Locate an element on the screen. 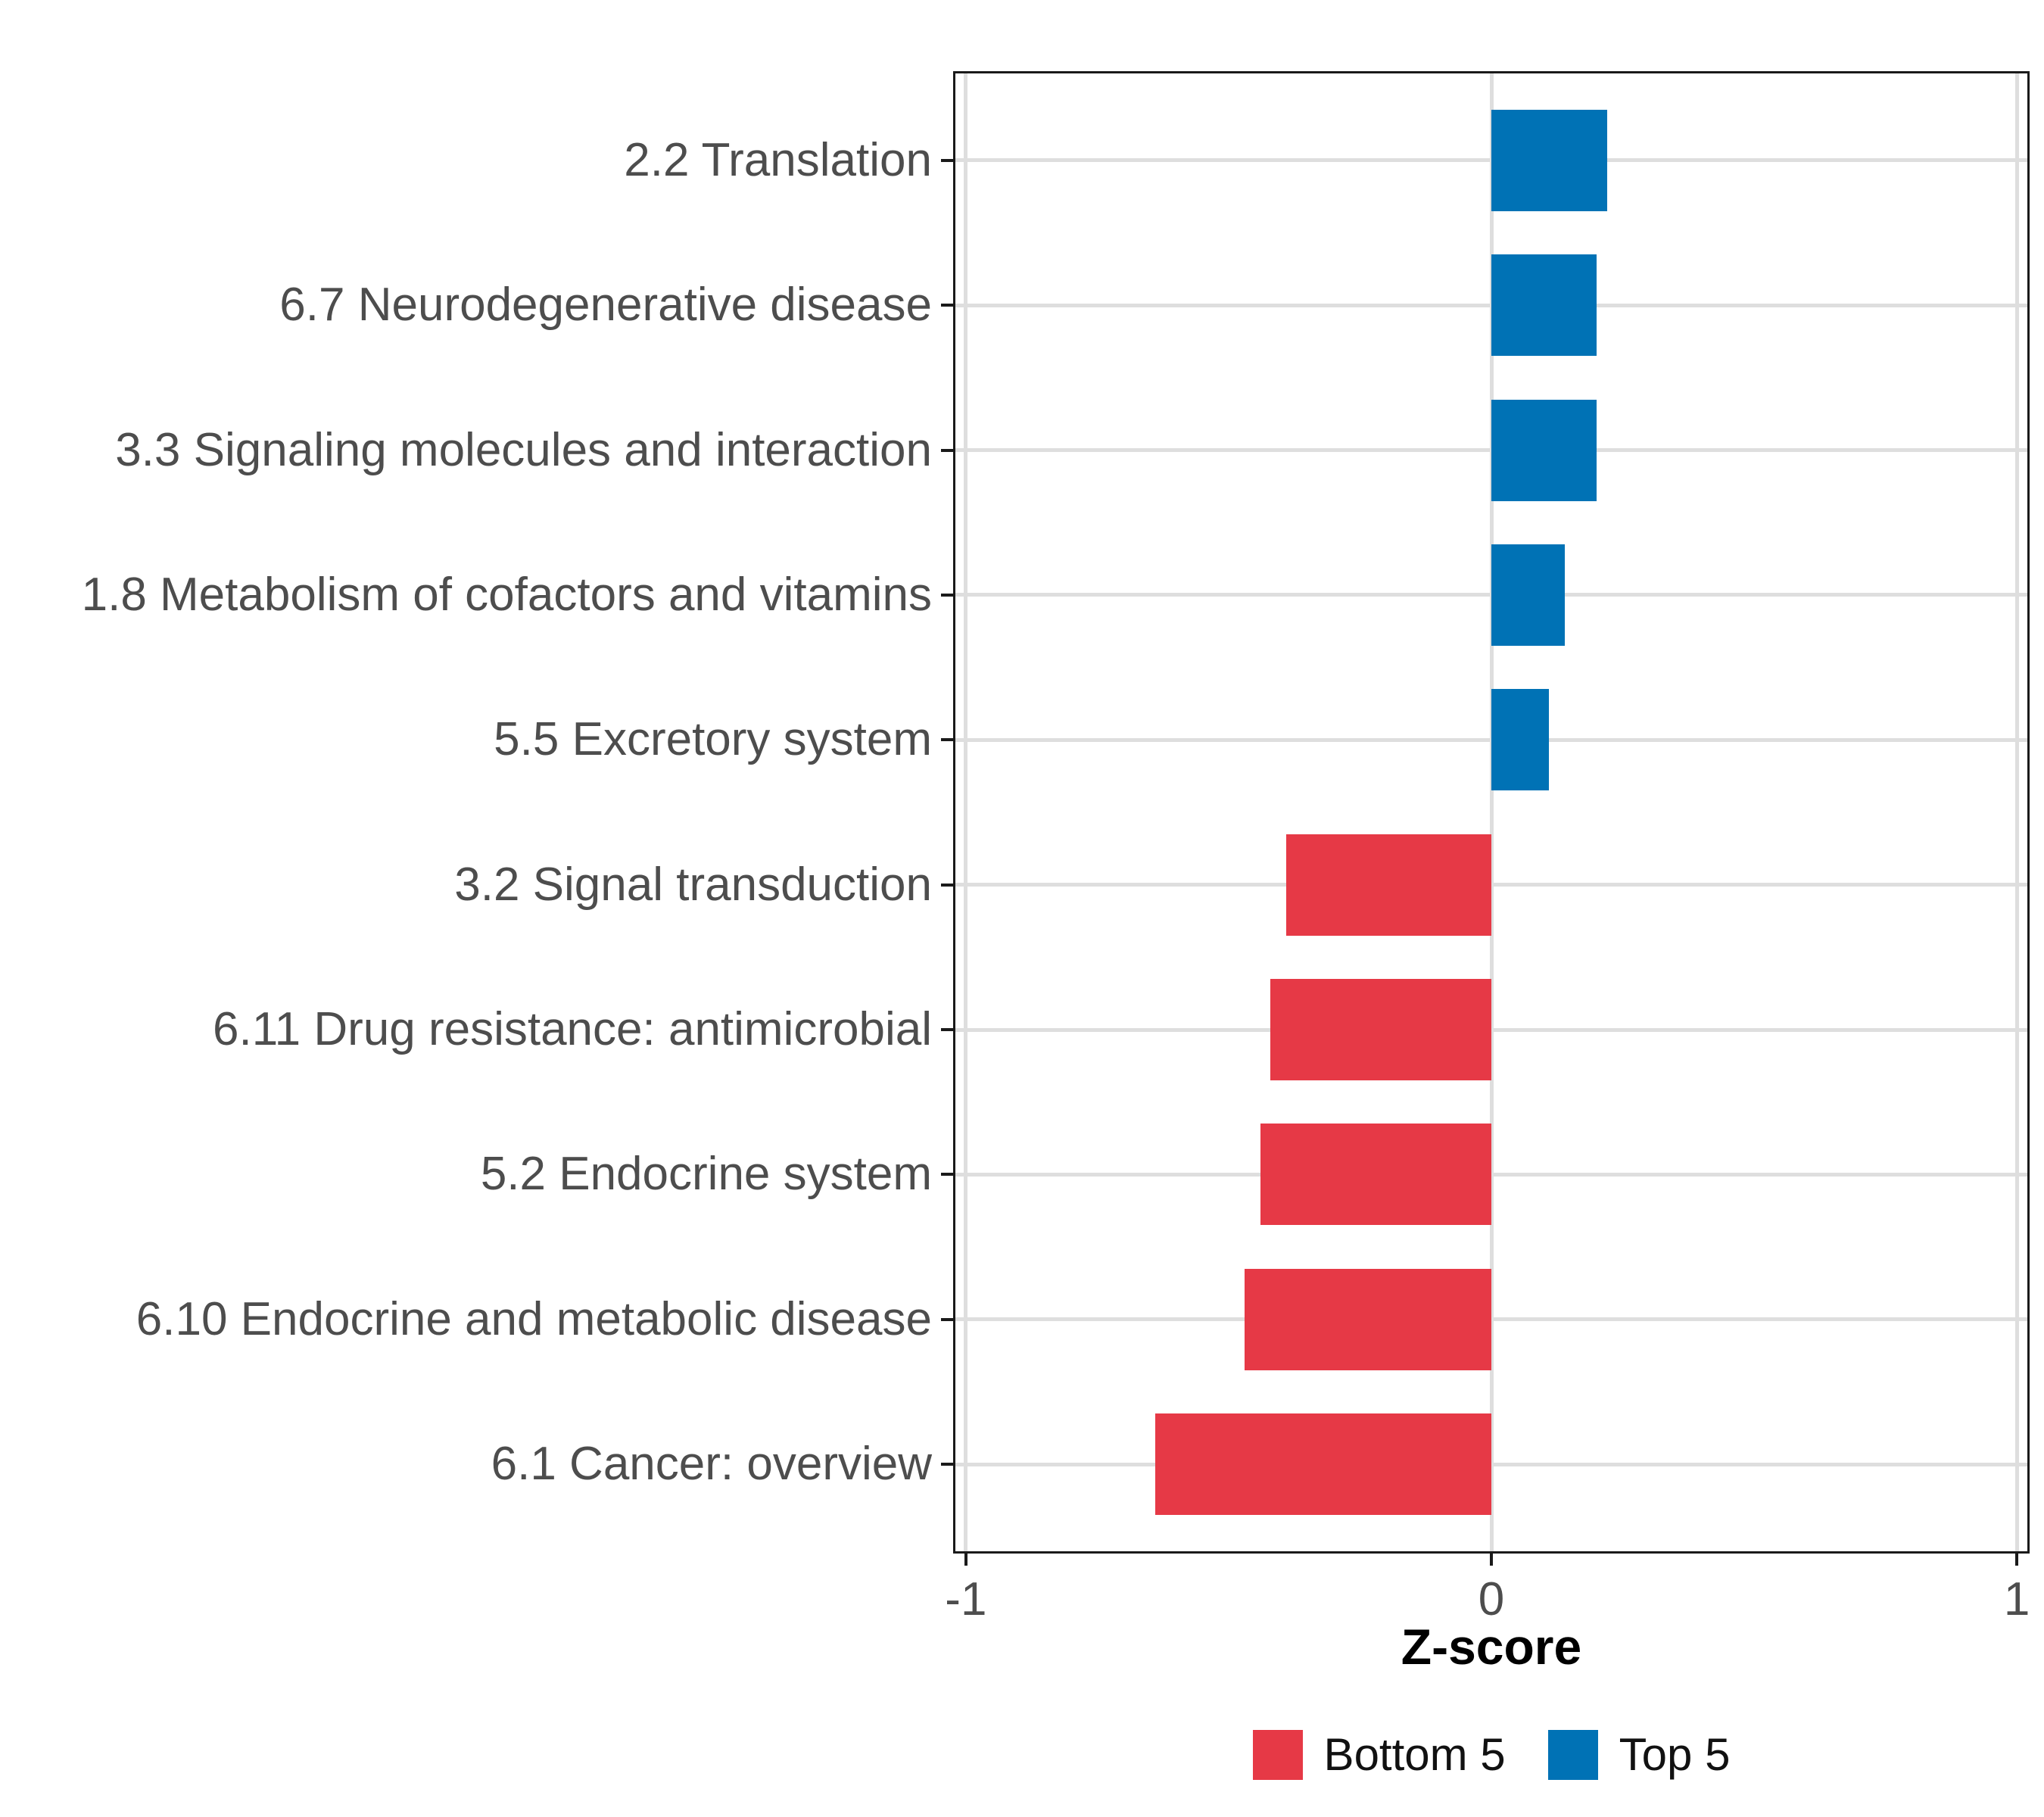 Image resolution: width=2044 pixels, height=1817 pixels. legend-item-bottom-5: Bottom 5 is located at coordinates (1379, 1754).